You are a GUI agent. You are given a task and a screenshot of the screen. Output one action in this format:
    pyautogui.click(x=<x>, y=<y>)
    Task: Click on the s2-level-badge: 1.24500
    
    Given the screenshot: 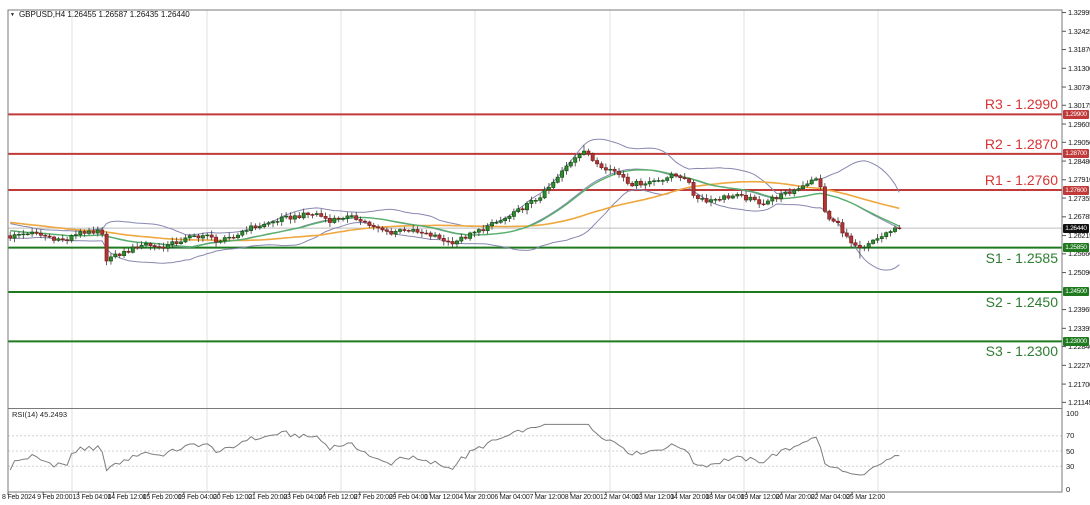 What is the action you would take?
    pyautogui.click(x=1076, y=292)
    